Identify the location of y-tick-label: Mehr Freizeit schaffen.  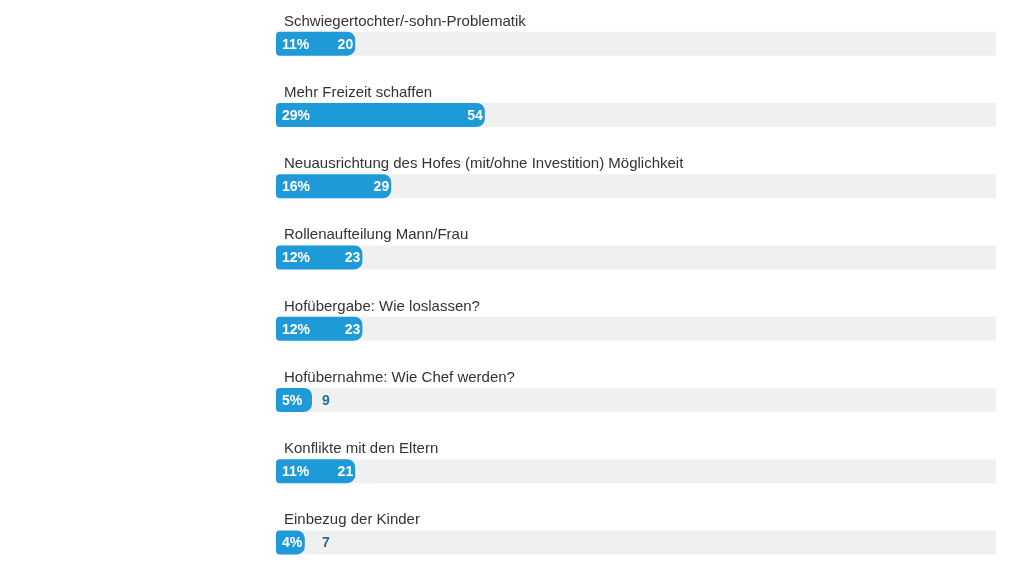
(358, 91).